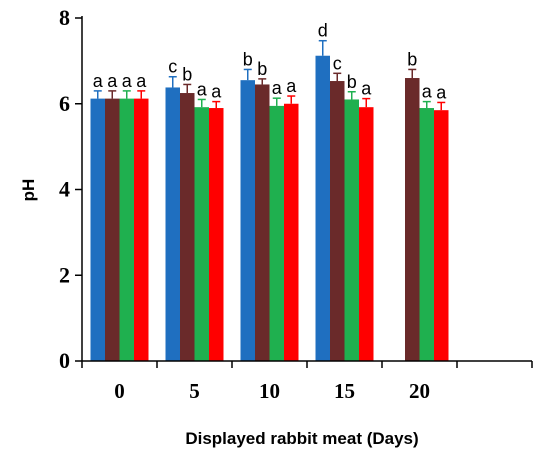  Describe the element at coordinates (64, 189) in the screenshot. I see `y-tick-label: 4` at that location.